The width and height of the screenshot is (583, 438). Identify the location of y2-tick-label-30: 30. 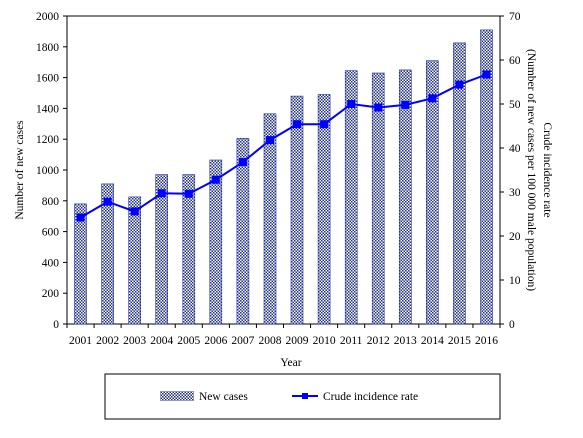
(515, 193).